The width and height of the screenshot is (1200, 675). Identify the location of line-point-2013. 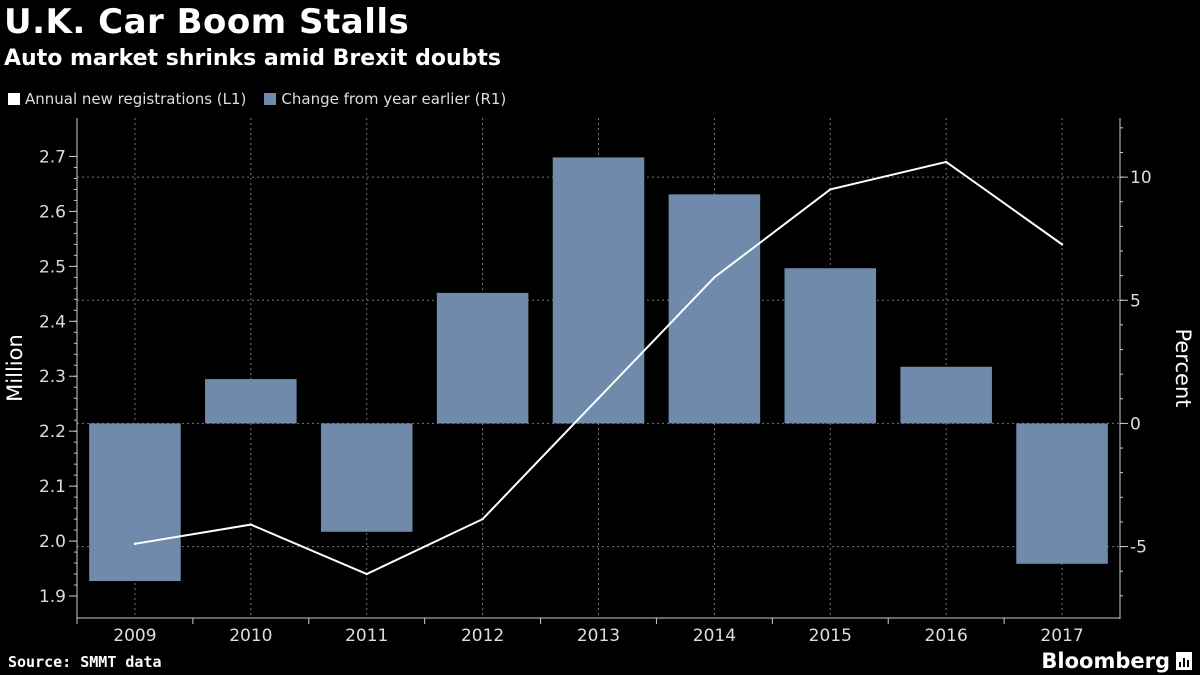
(598, 398).